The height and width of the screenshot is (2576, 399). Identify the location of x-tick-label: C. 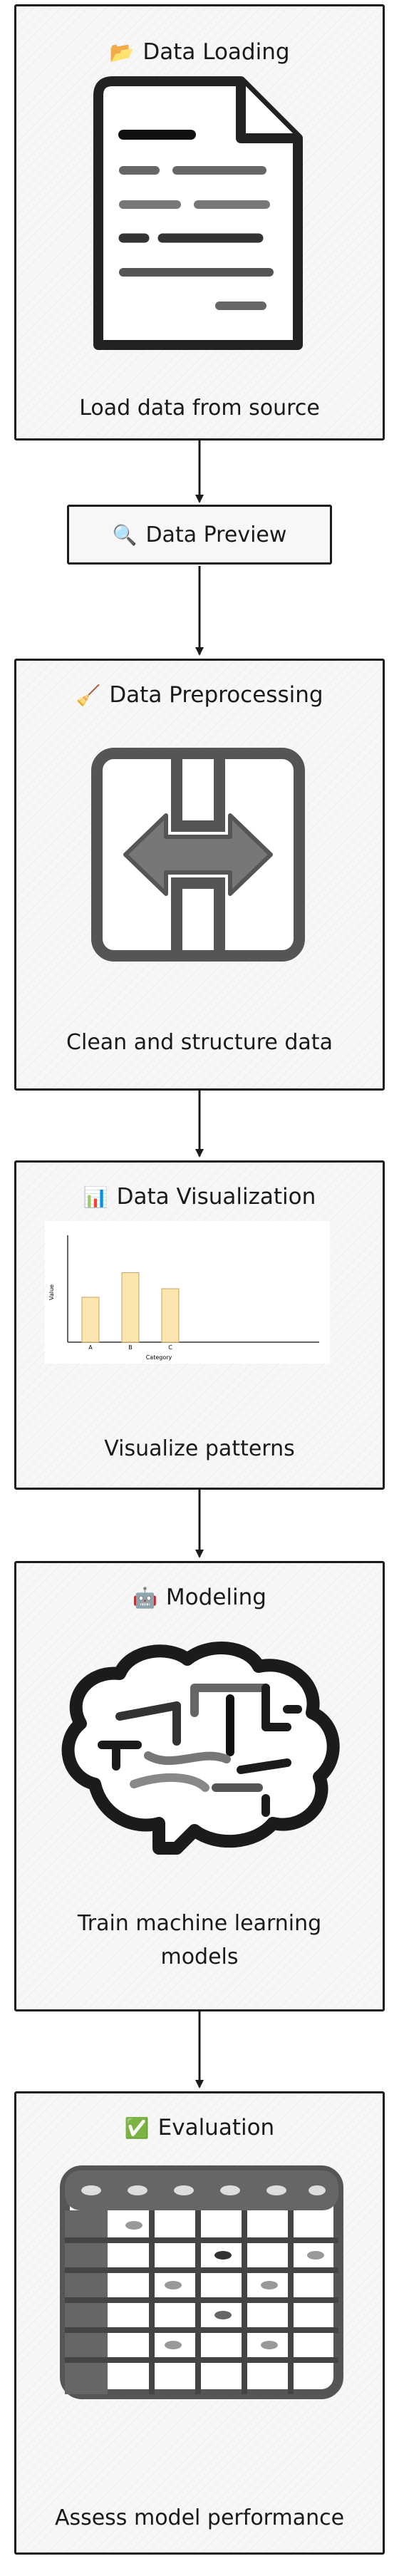
(170, 1347).